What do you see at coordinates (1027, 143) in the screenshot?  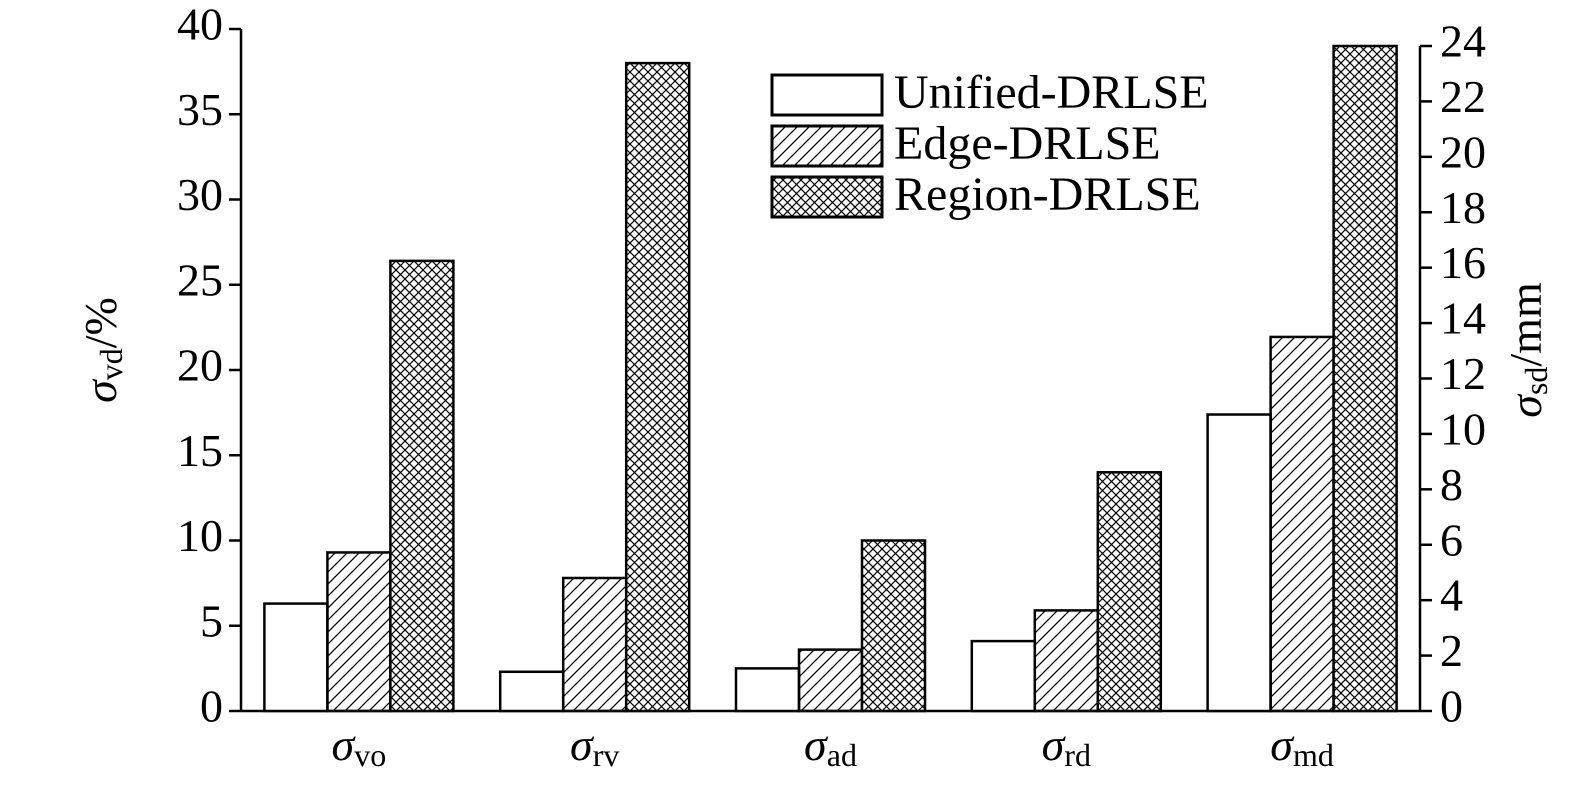 I see `legend-label: Edge-DRLSE` at bounding box center [1027, 143].